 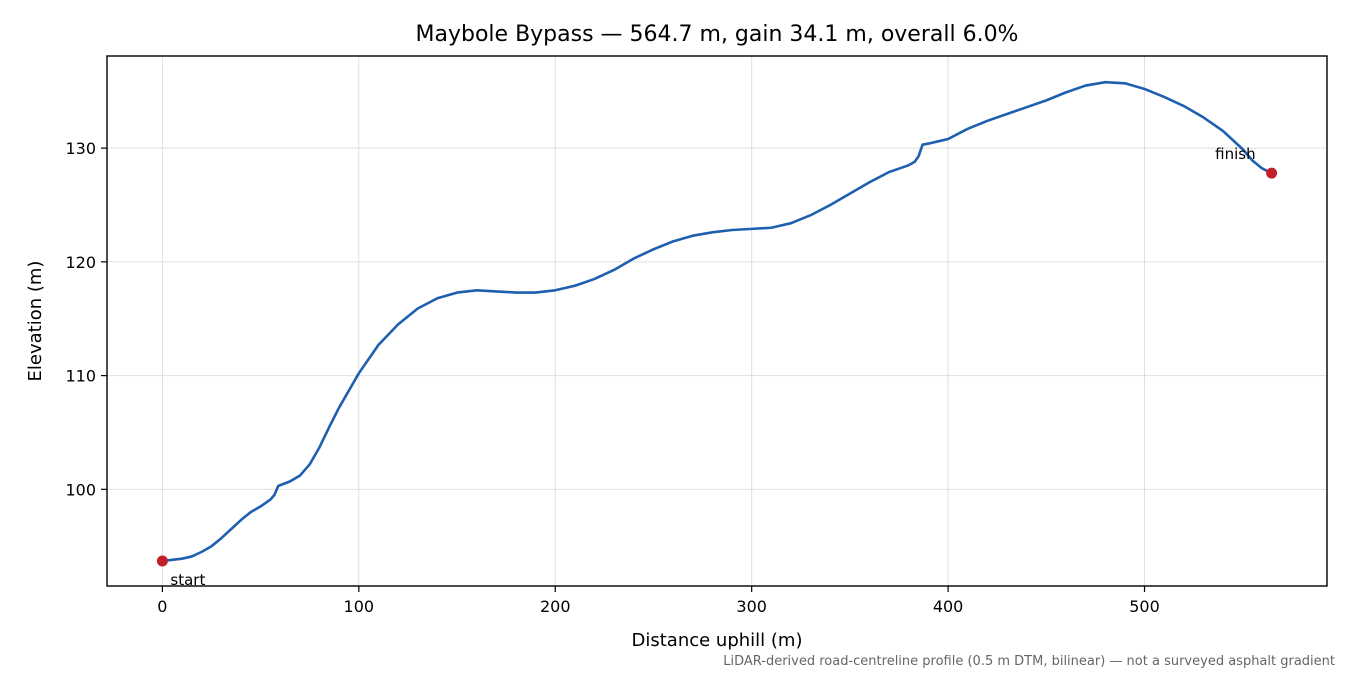 I want to click on y-axis-label: Elevation (m), so click(x=35, y=321).